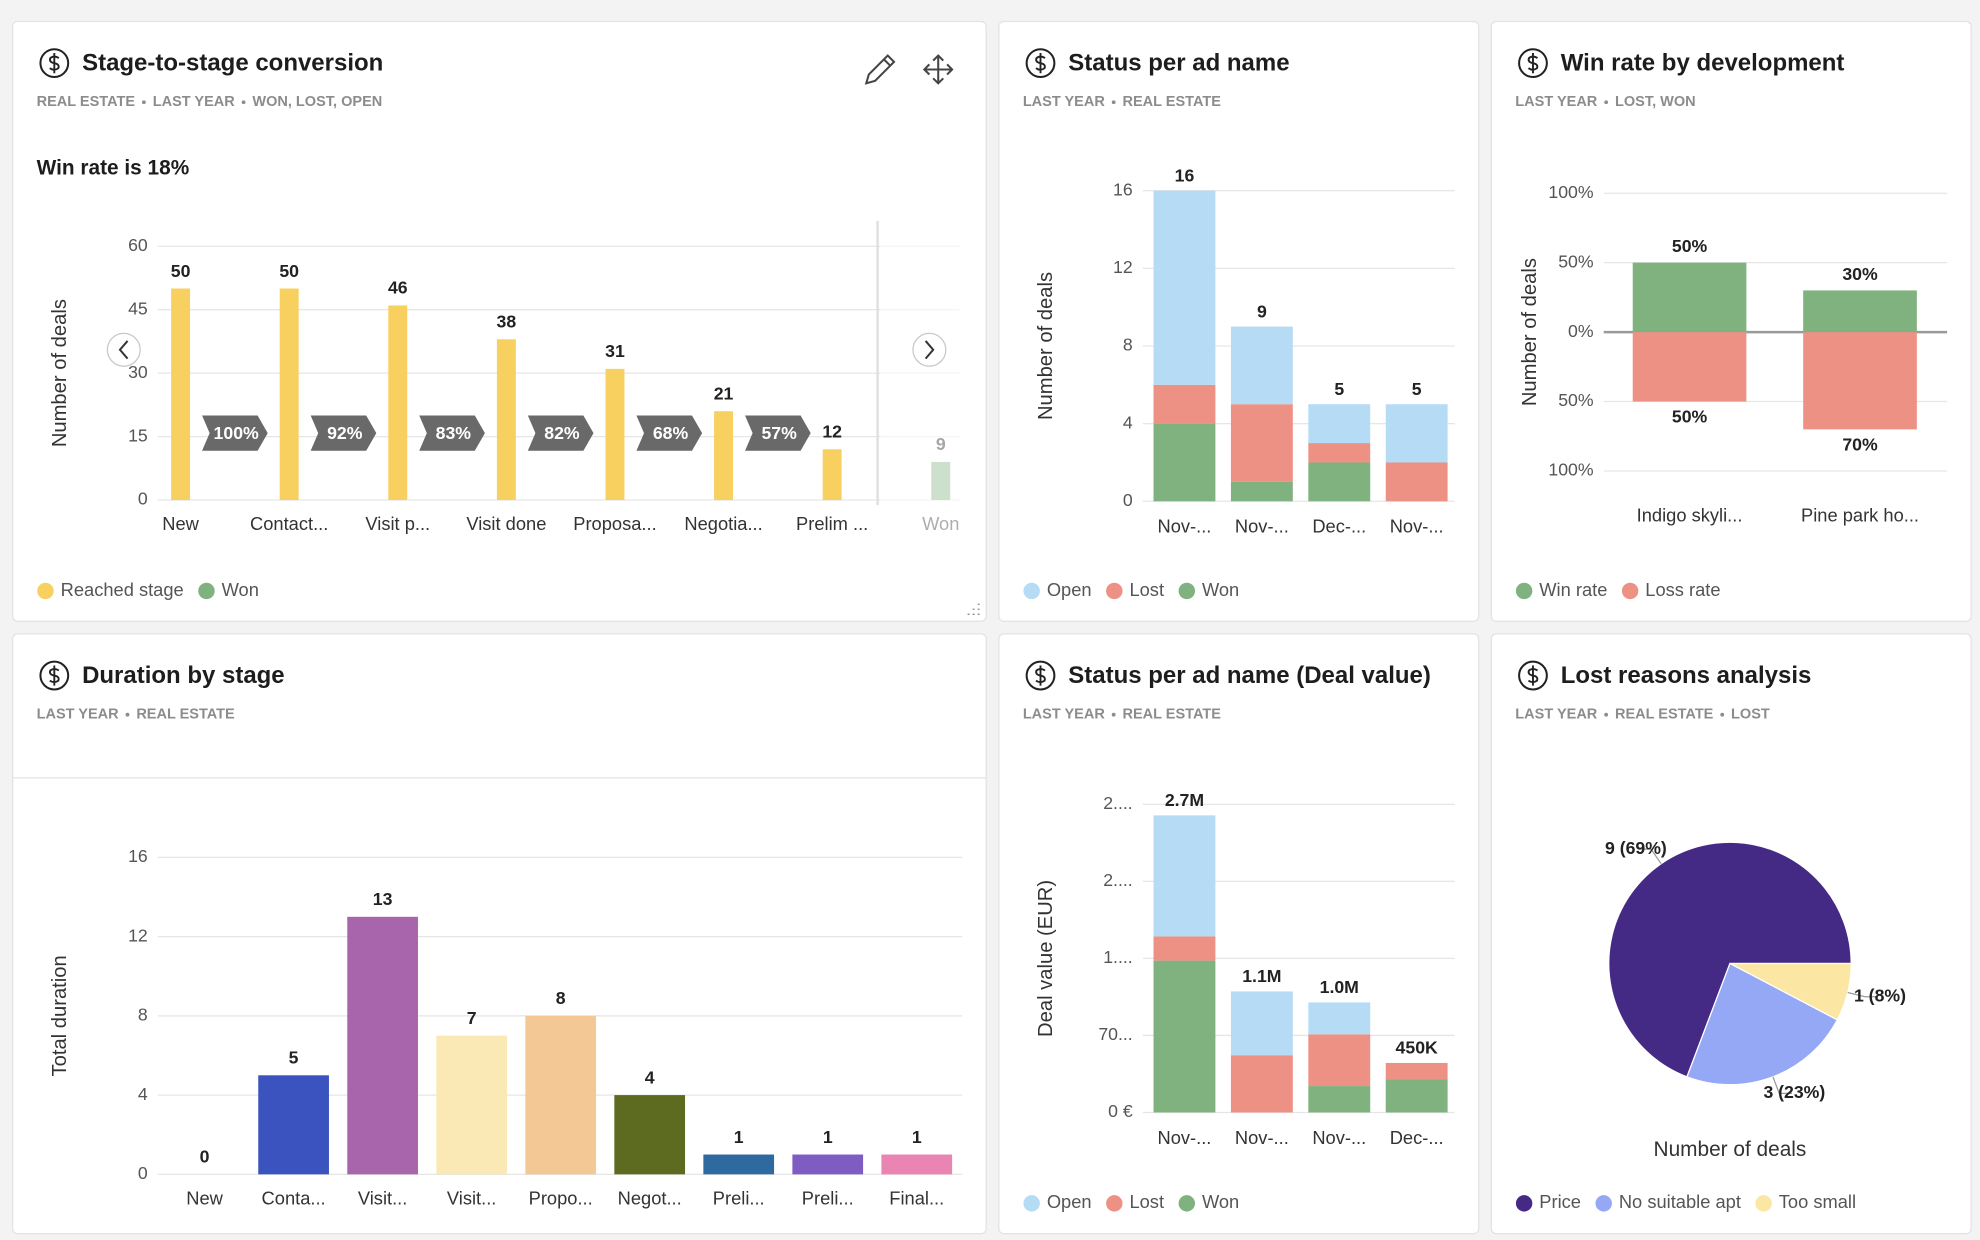 The width and height of the screenshot is (1980, 1240). Describe the element at coordinates (138, 245) in the screenshot. I see `y-tick-label: 60` at that location.